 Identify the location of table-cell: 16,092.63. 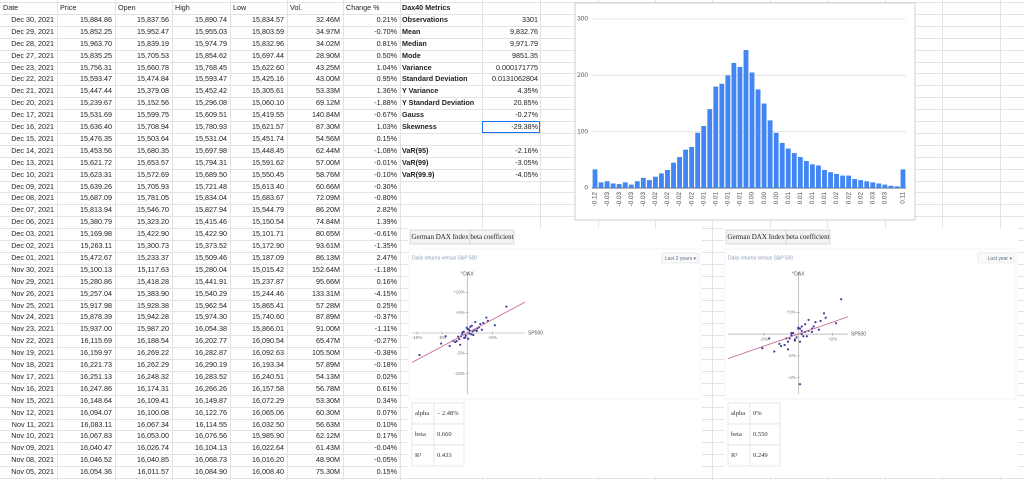
(268, 353).